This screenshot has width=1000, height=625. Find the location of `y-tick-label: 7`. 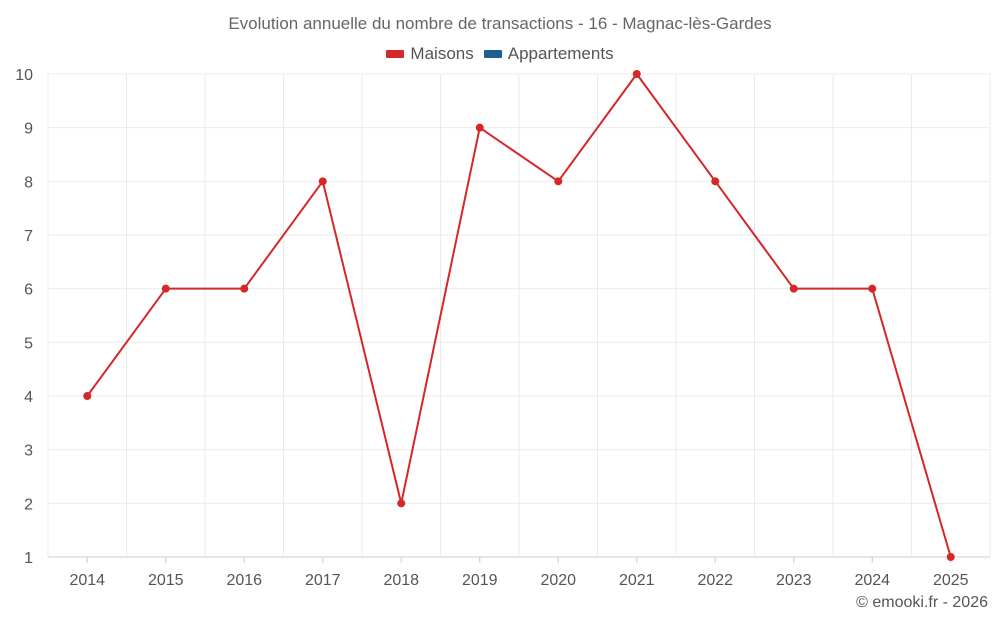

y-tick-label: 7 is located at coordinates (28, 236).